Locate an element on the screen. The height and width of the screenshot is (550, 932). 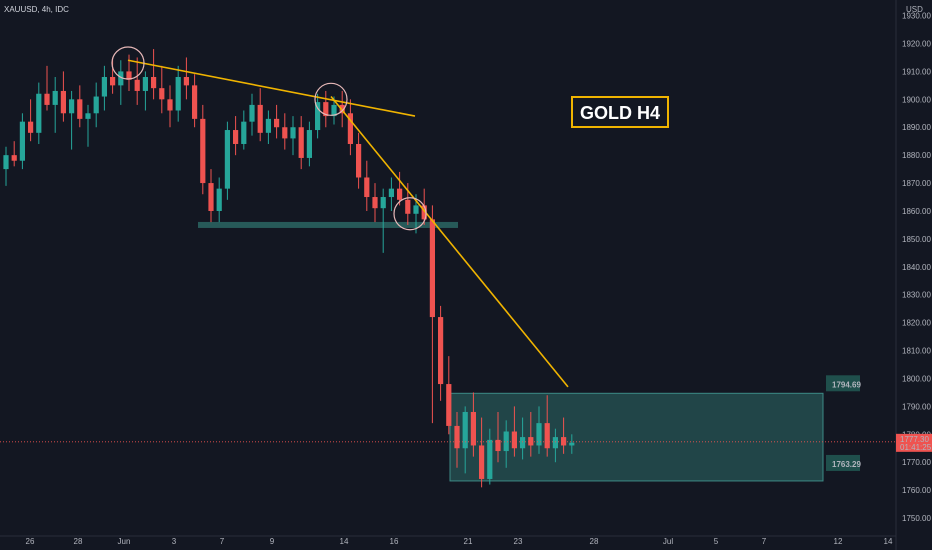
range-top-tag is located at coordinates (843, 383).